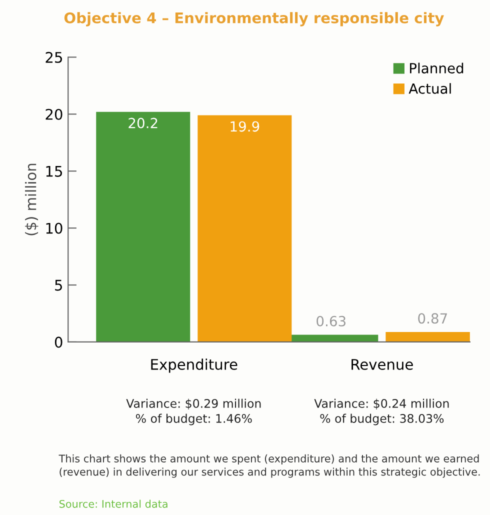 The width and height of the screenshot is (490, 515). Describe the element at coordinates (58, 342) in the screenshot. I see `y-tick-label: 0` at that location.